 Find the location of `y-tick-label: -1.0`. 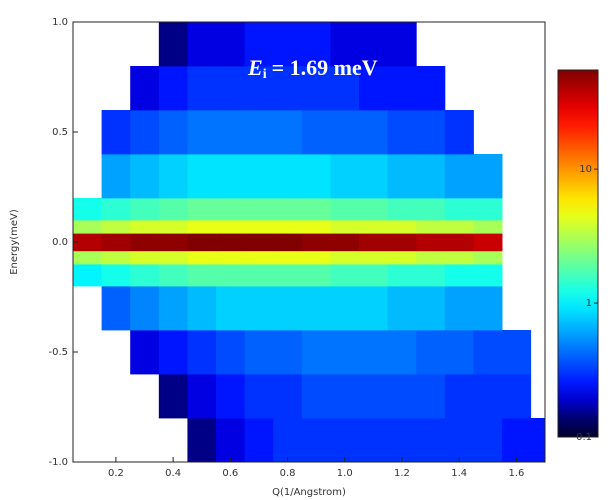

y-tick-label: -1.0 is located at coordinates (58, 462).